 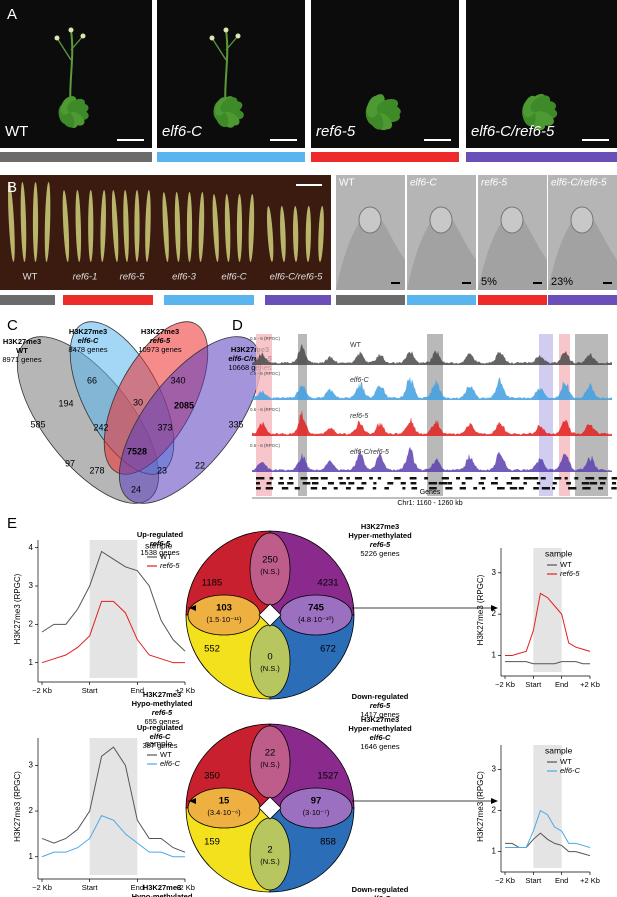 I want to click on venn-count: 103, so click(x=224, y=608).